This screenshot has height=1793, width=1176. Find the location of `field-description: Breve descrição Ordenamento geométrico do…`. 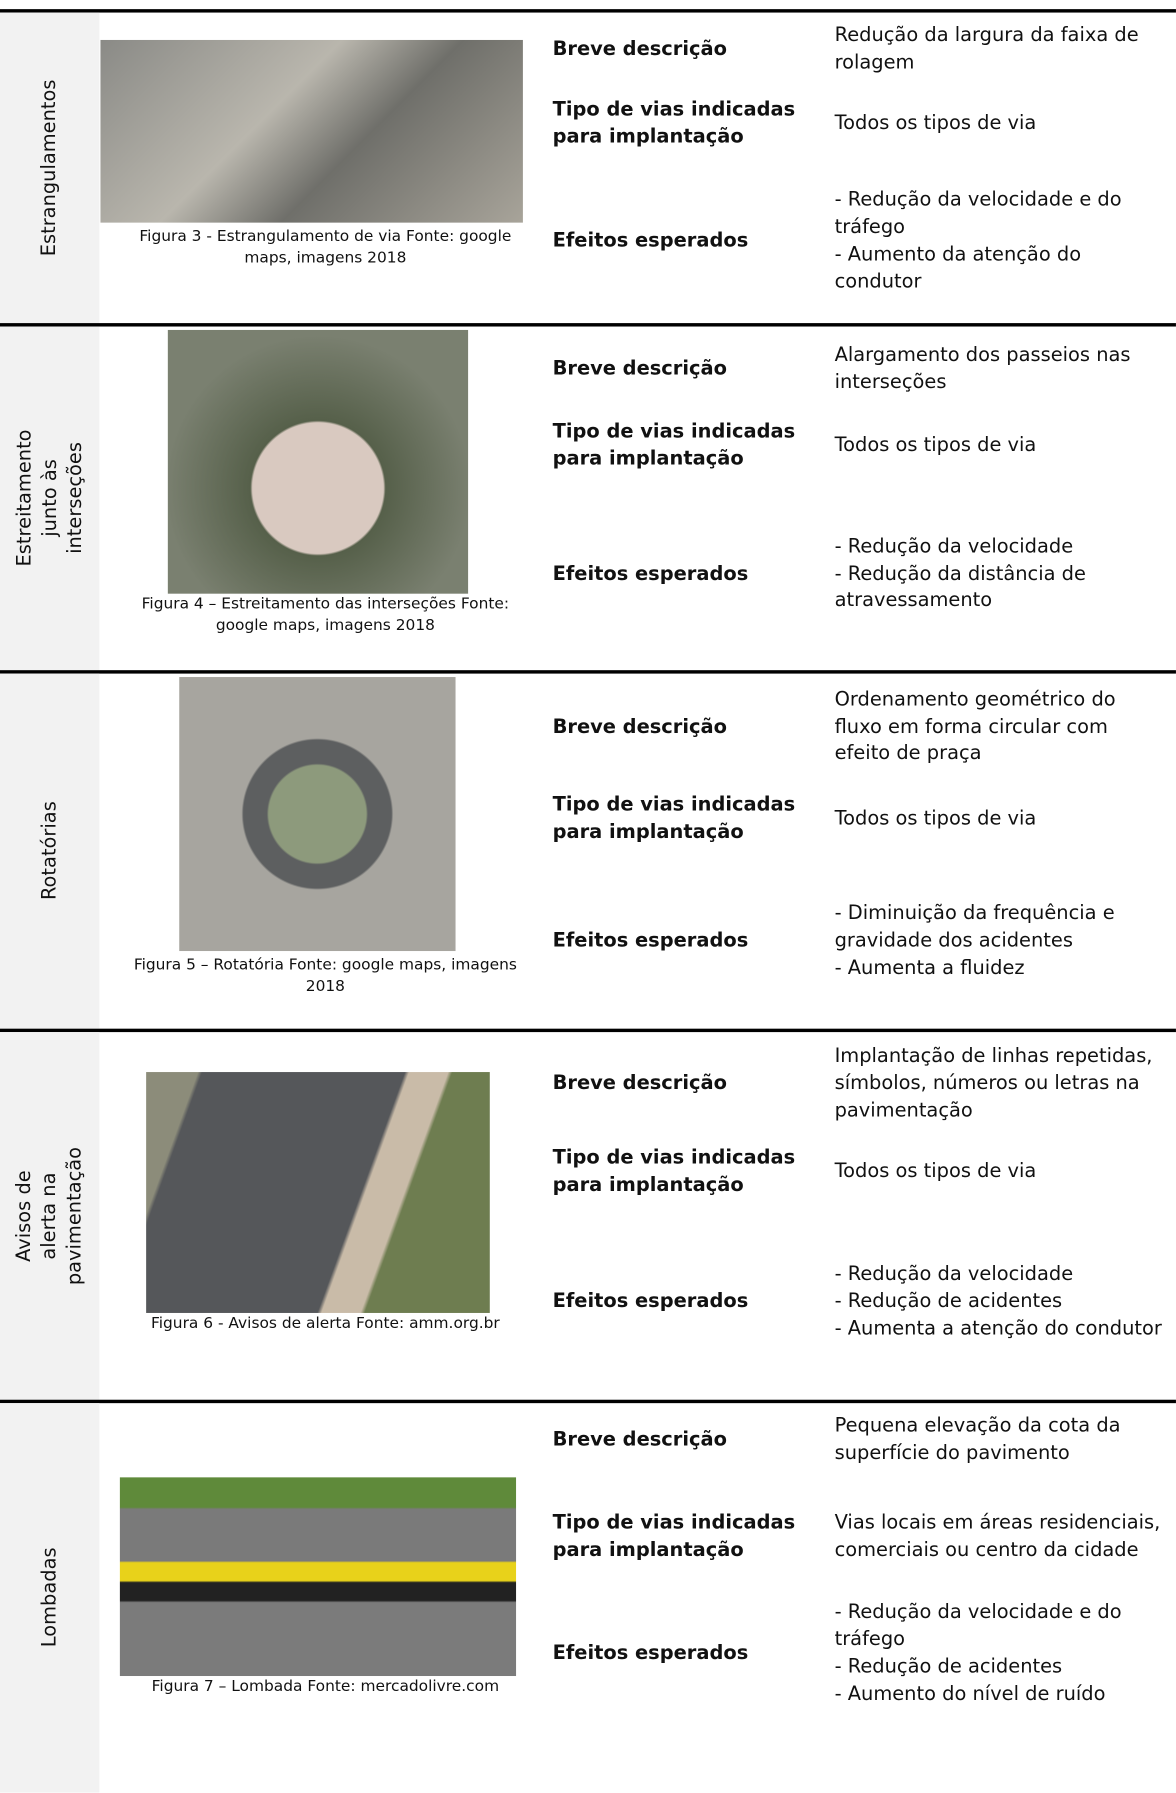

field-description: Breve descrição Ordenamento geométrico do… is located at coordinates (864, 728).